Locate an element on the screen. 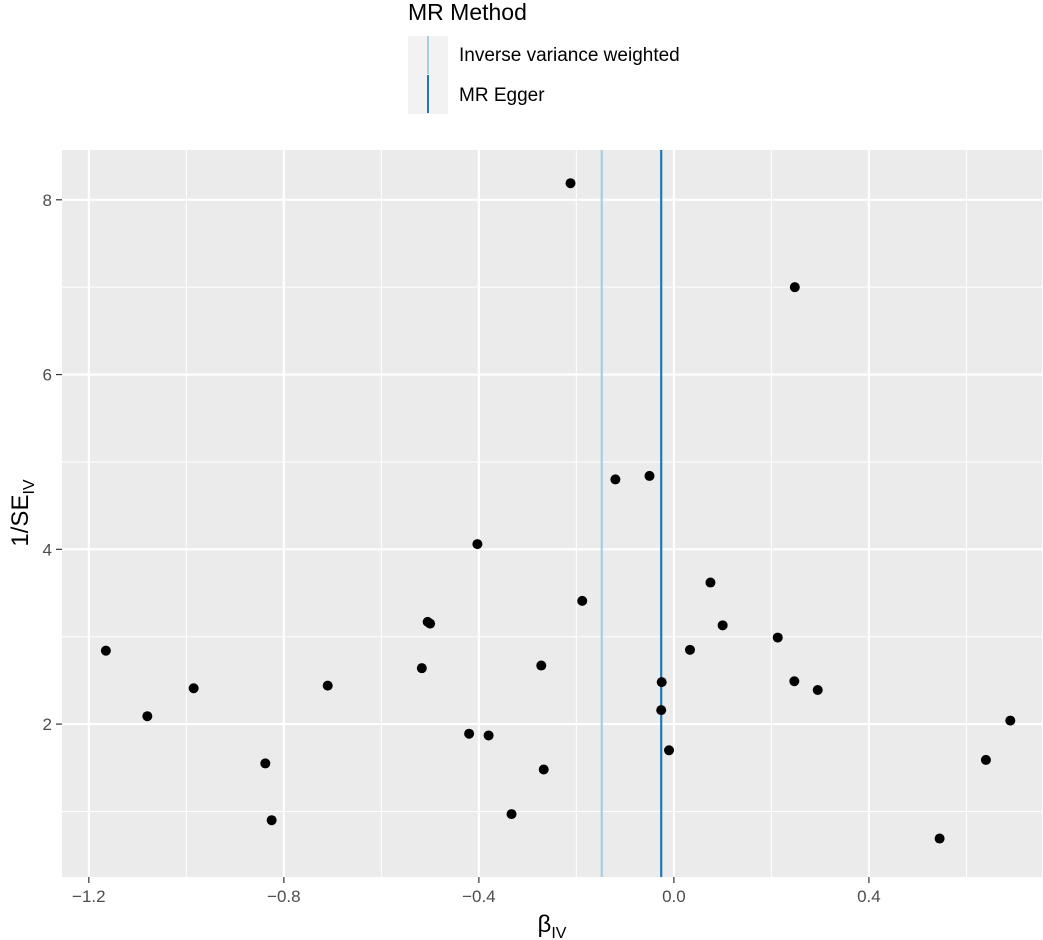 The width and height of the screenshot is (1043, 940). legend-label-ivw: Inverse variance weighted is located at coordinates (569, 55).